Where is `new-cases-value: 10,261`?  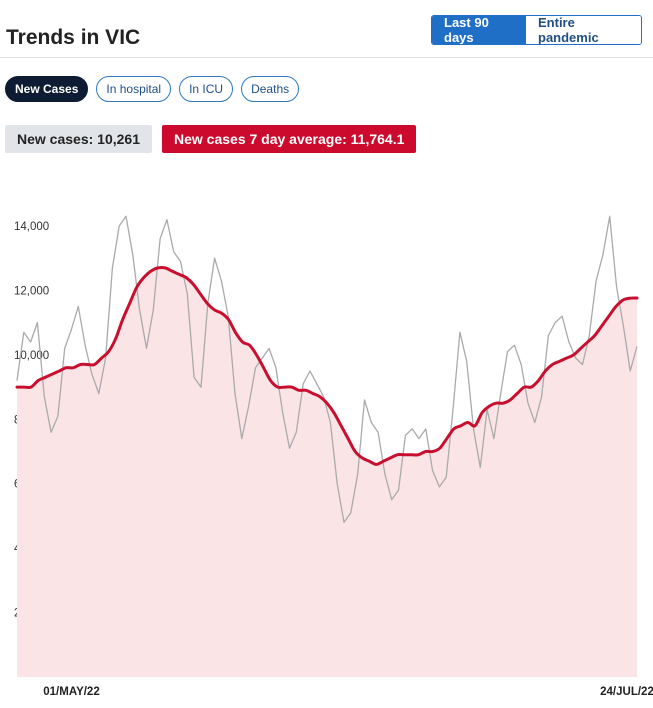 new-cases-value: 10,261 is located at coordinates (118, 139).